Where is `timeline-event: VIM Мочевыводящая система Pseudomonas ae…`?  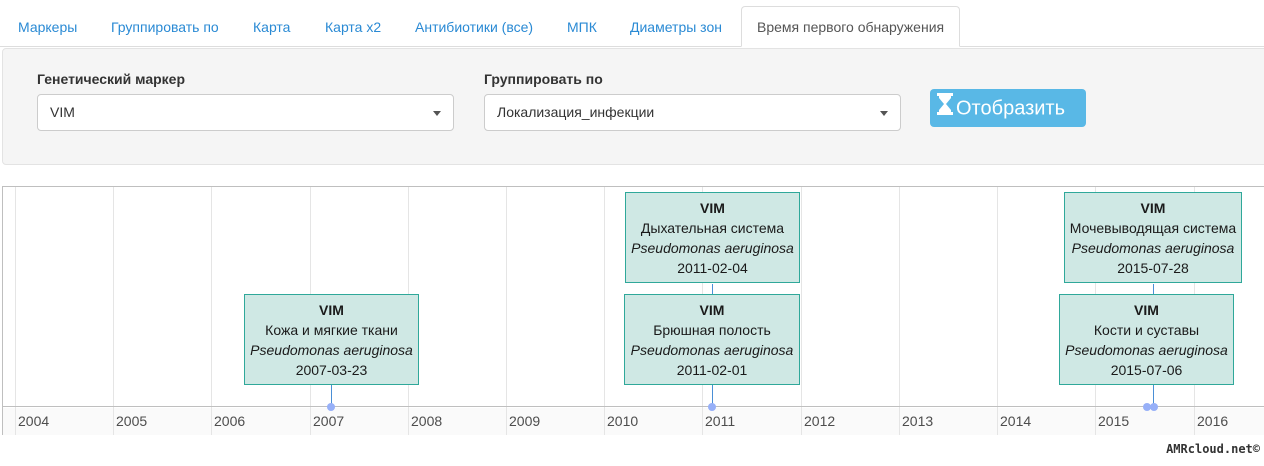 timeline-event: VIM Мочевыводящая система Pseudomonas ae… is located at coordinates (1153, 237).